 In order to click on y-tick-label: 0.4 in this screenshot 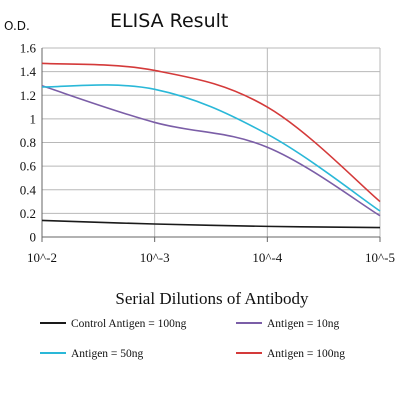, I will do `click(28, 189)`.